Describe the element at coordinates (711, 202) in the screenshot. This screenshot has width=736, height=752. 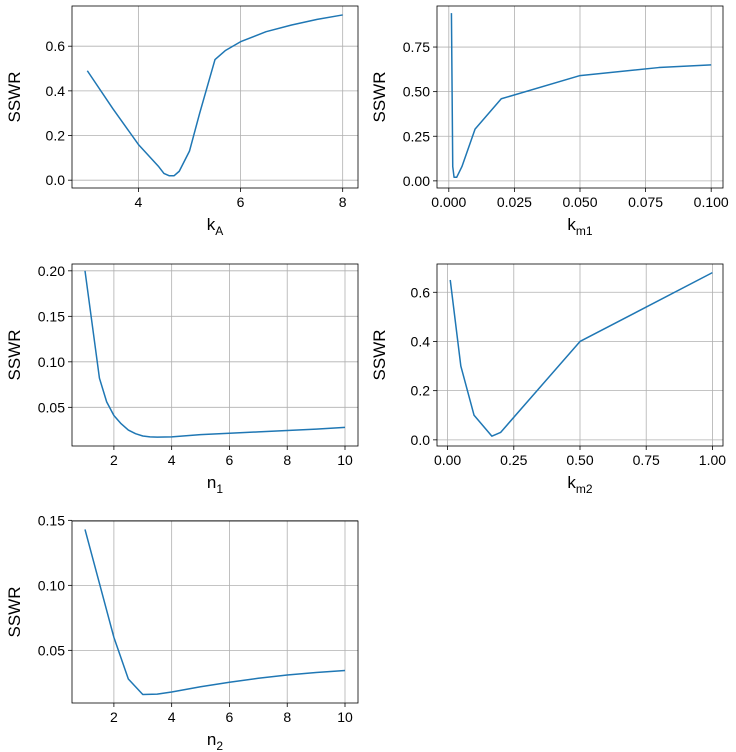
I see `x-tick-label: 0.100` at that location.